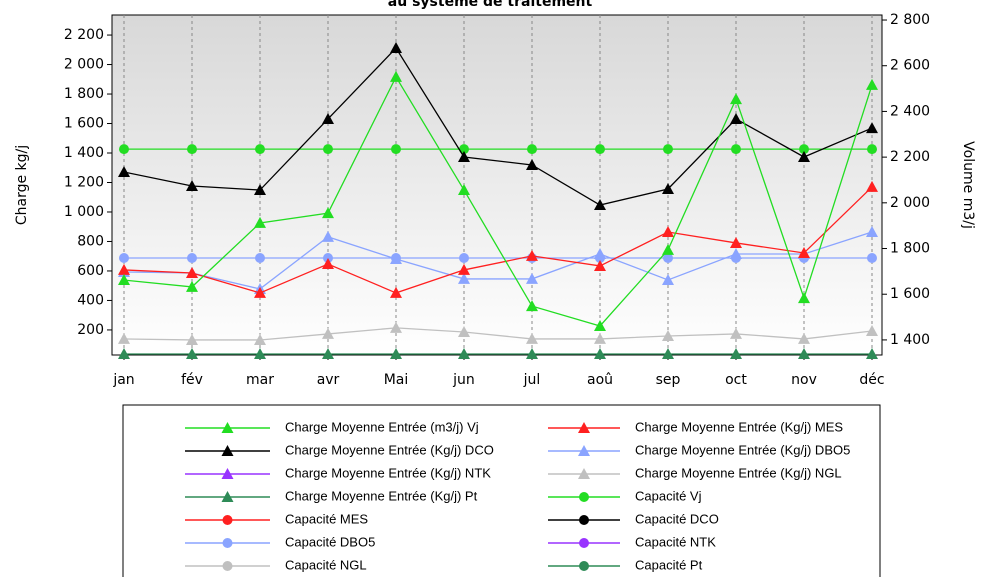  I want to click on y-tick-label: 1 800, so click(84, 94).